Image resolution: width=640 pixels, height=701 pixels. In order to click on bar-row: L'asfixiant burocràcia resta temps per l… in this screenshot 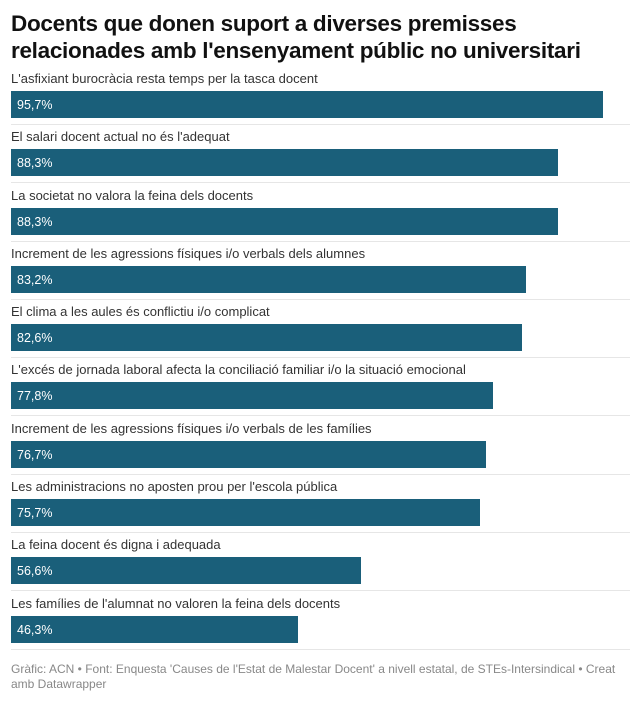, I will do `click(320, 97)`.